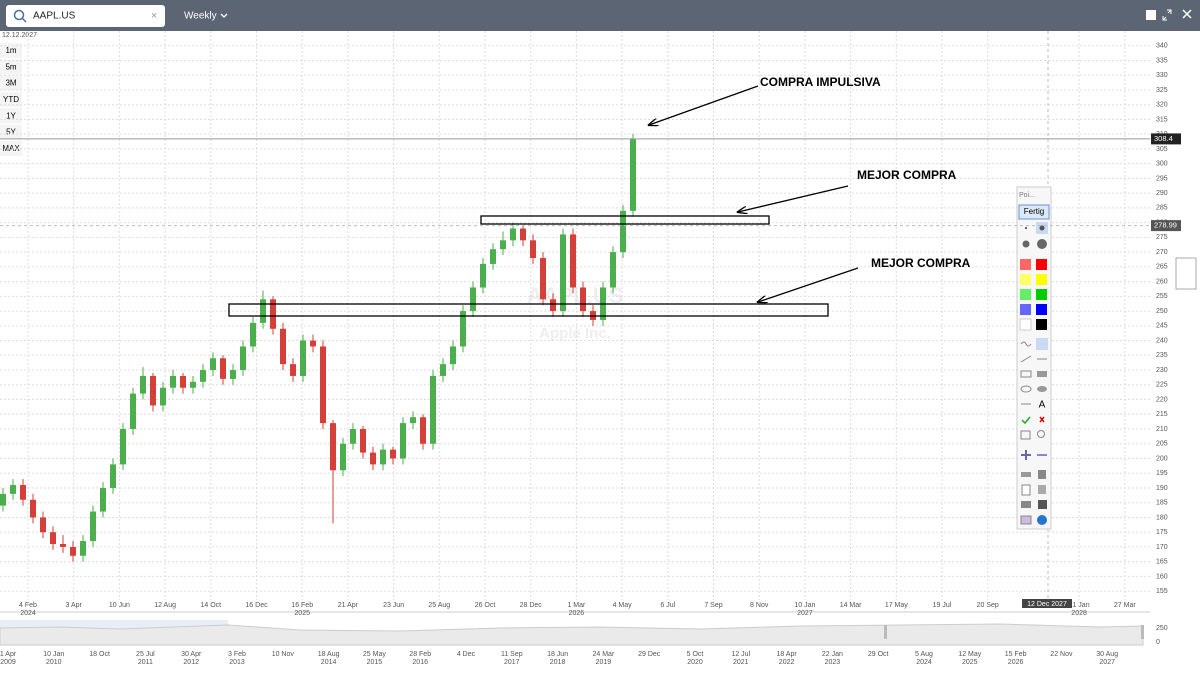 The image size is (1200, 680). I want to click on price-label: 278.99, so click(1165, 225).